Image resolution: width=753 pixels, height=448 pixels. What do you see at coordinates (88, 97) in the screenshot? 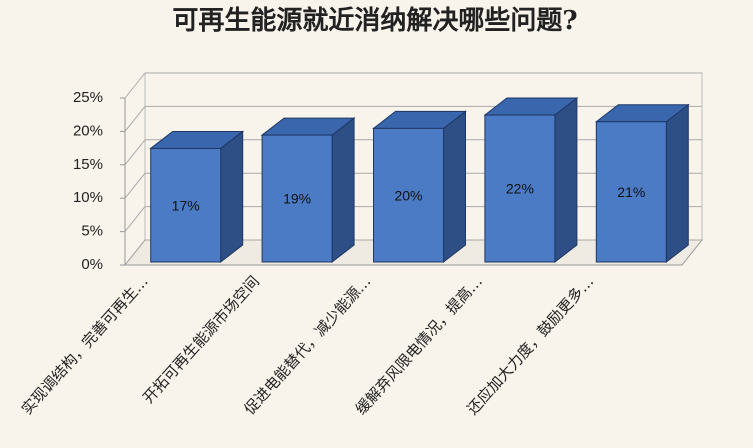
I see `y-tick-label: 25%` at bounding box center [88, 97].